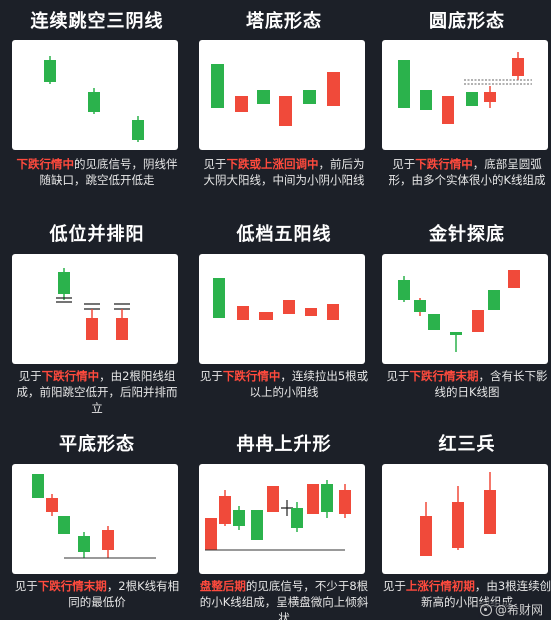 The width and height of the screenshot is (551, 620). What do you see at coordinates (284, 234) in the screenshot?
I see `pattern-title: 低档五阳线` at bounding box center [284, 234].